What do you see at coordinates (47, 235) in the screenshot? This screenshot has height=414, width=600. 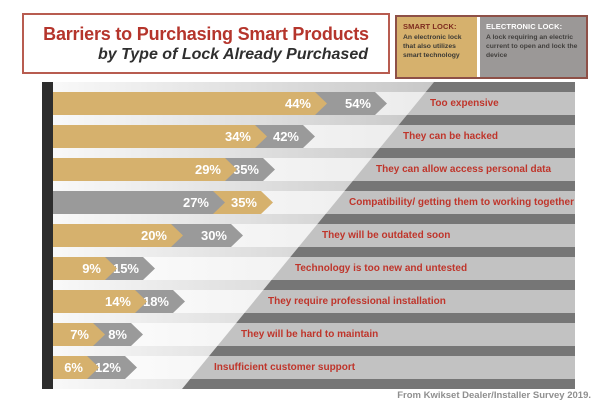 I see `axis-baseline-strip` at bounding box center [47, 235].